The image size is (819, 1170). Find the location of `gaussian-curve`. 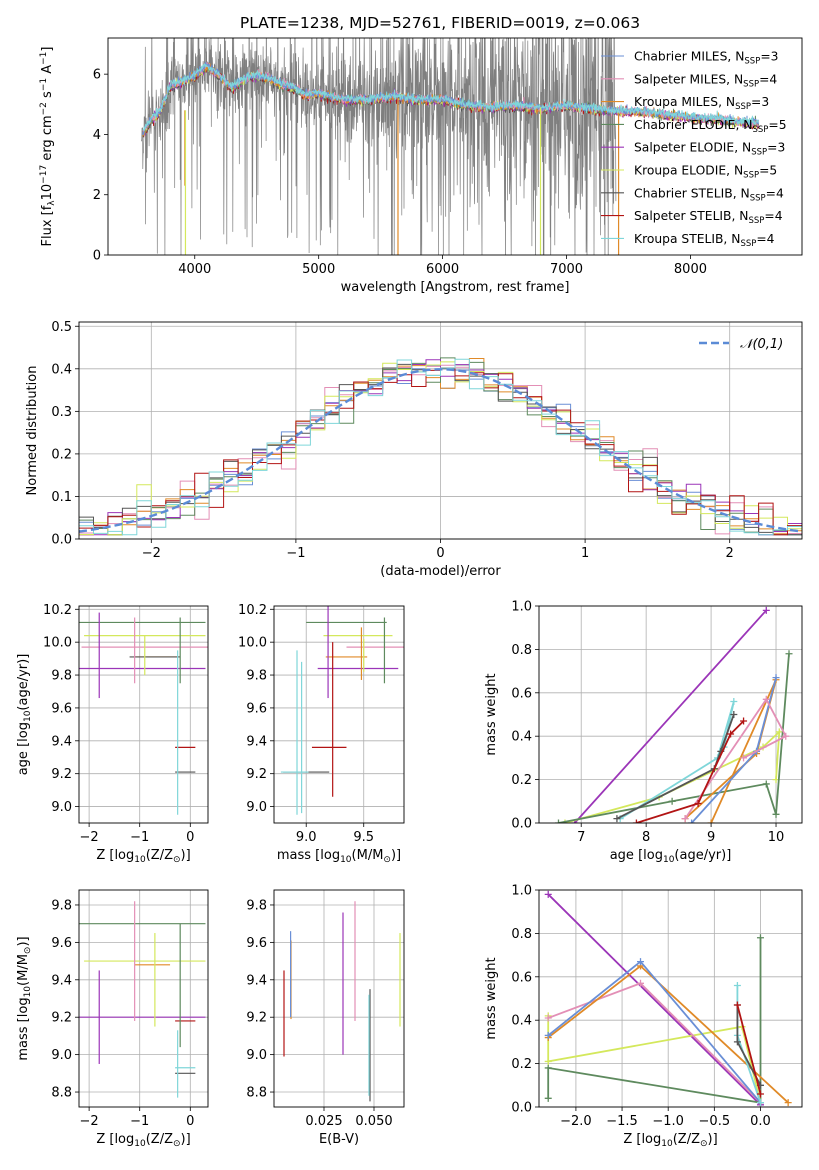

gaussian-curve is located at coordinates (439, 450).